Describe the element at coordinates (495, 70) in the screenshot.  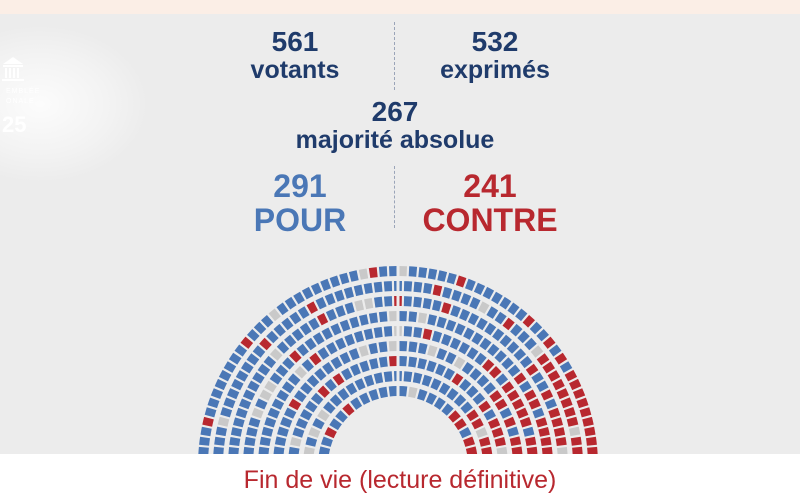
I see `exprimes-label: exprimés` at that location.